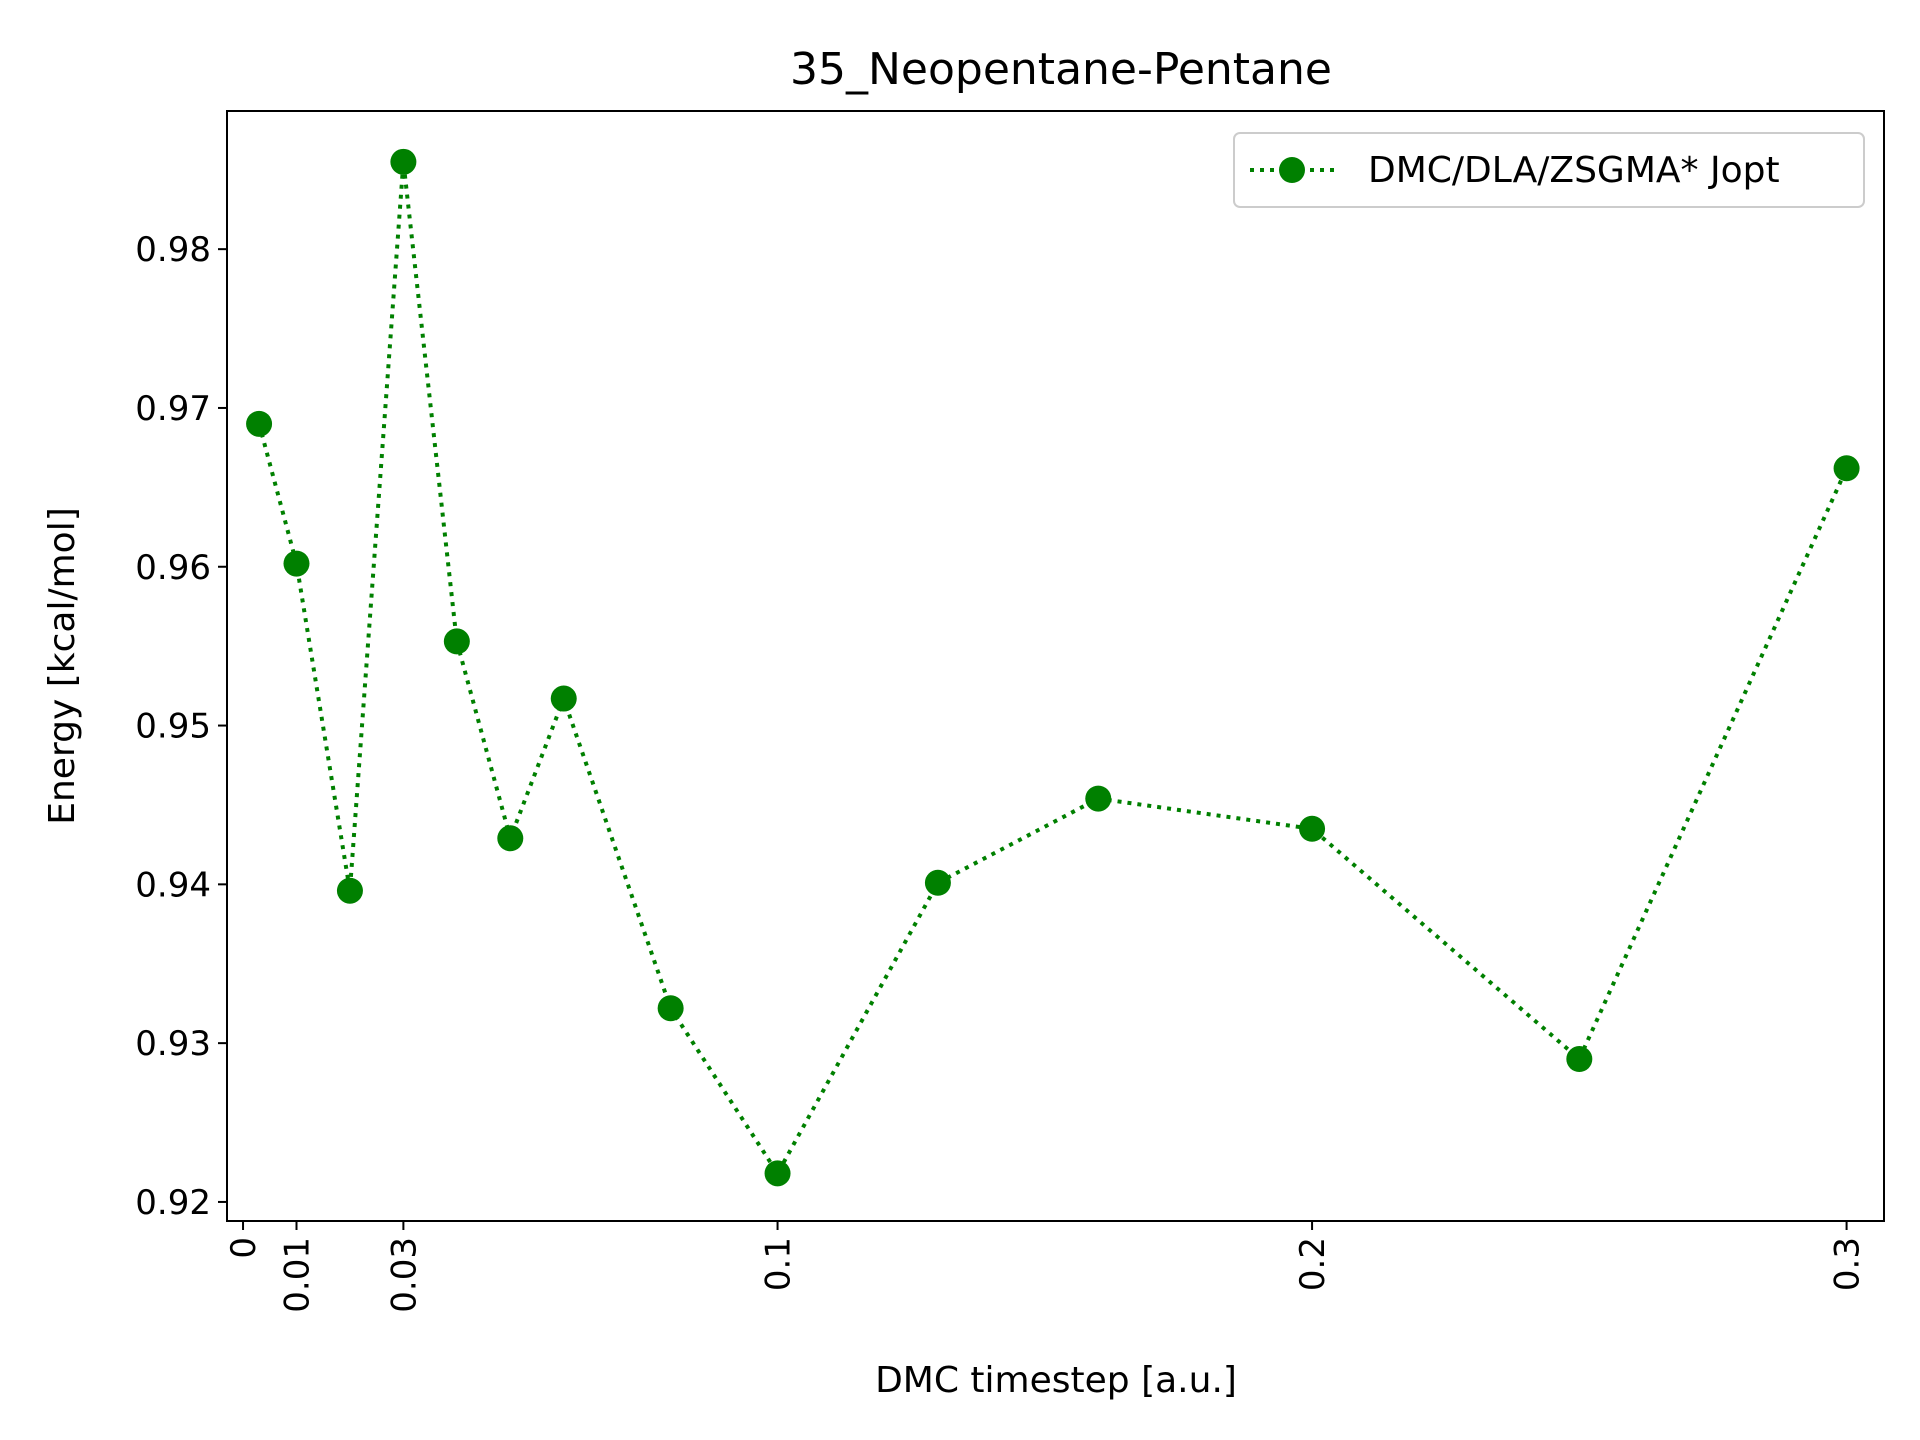  I want to click on y-axis: 0.92 0.93 0.94 0.95 0.96 0.97 0.98, so click(181, 726).